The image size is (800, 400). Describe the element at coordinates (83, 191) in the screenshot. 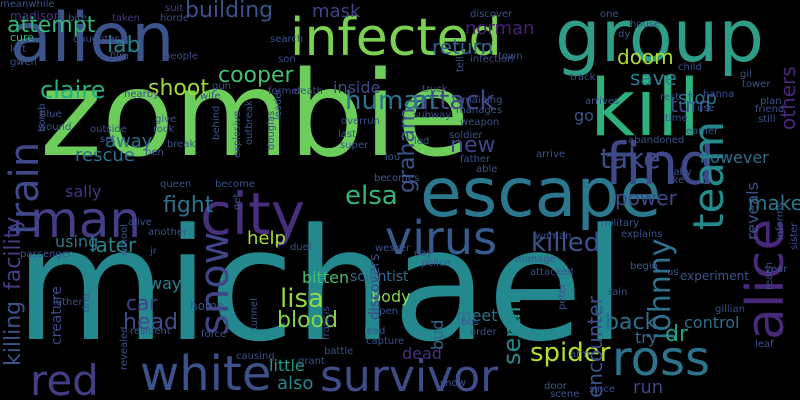

I see `word-sally: sally` at that location.